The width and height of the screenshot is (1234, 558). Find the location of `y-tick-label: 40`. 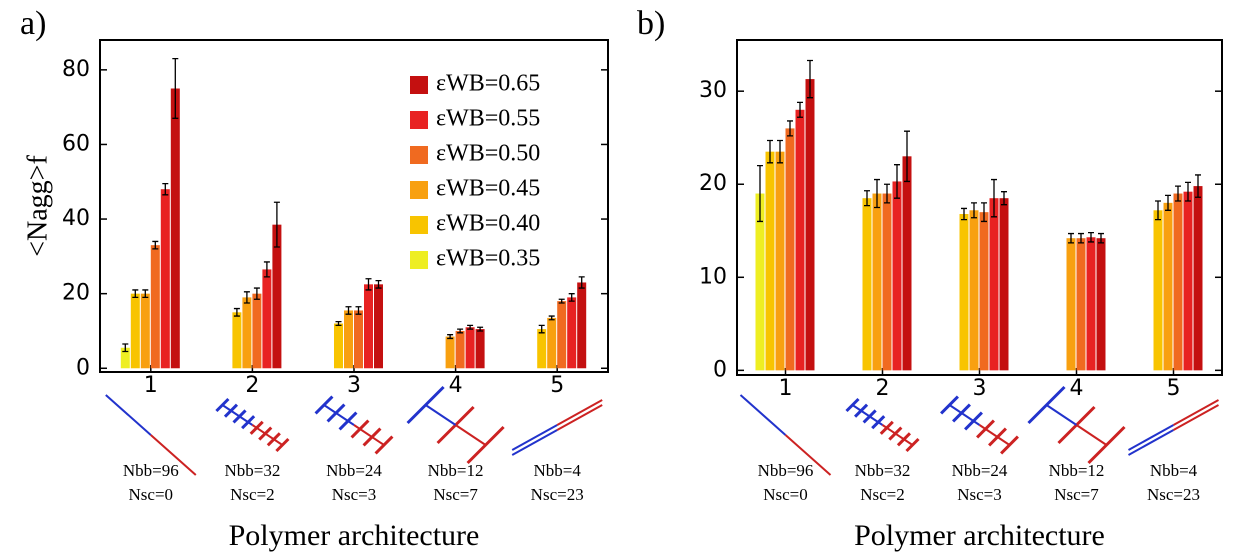

y-tick-label: 40 is located at coordinates (76, 218).